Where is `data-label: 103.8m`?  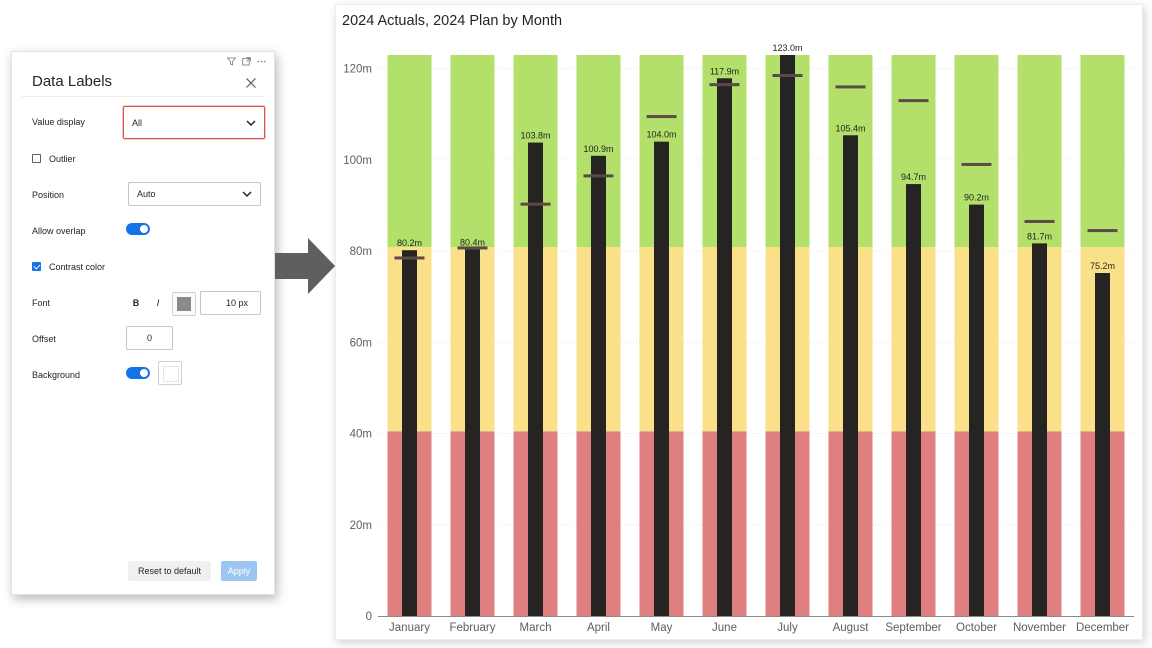 data-label: 103.8m is located at coordinates (535, 136).